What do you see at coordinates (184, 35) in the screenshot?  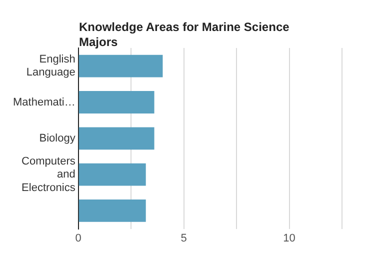 I see `chart-title: Knowledge Areas for Marine Science Majors` at bounding box center [184, 35].